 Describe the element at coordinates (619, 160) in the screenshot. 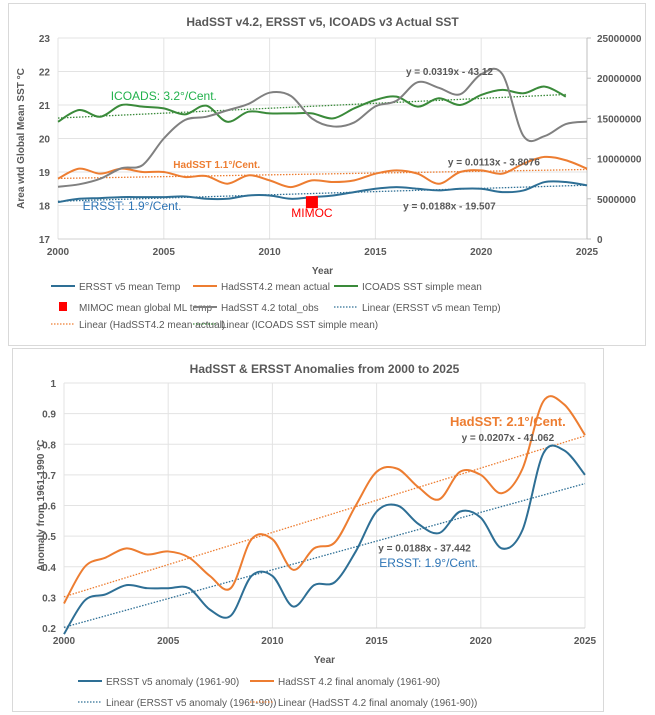

I see `y2-tick-label: 10000000` at that location.